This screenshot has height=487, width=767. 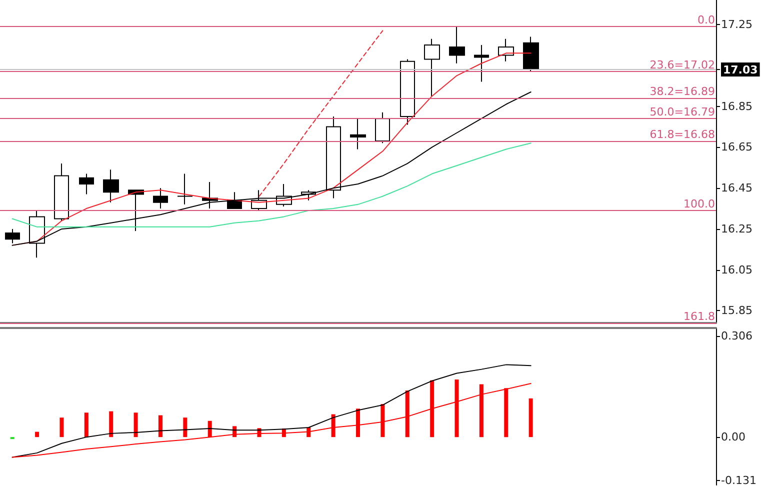 What do you see at coordinates (699, 204) in the screenshot?
I see `annotation: 100.0` at bounding box center [699, 204].